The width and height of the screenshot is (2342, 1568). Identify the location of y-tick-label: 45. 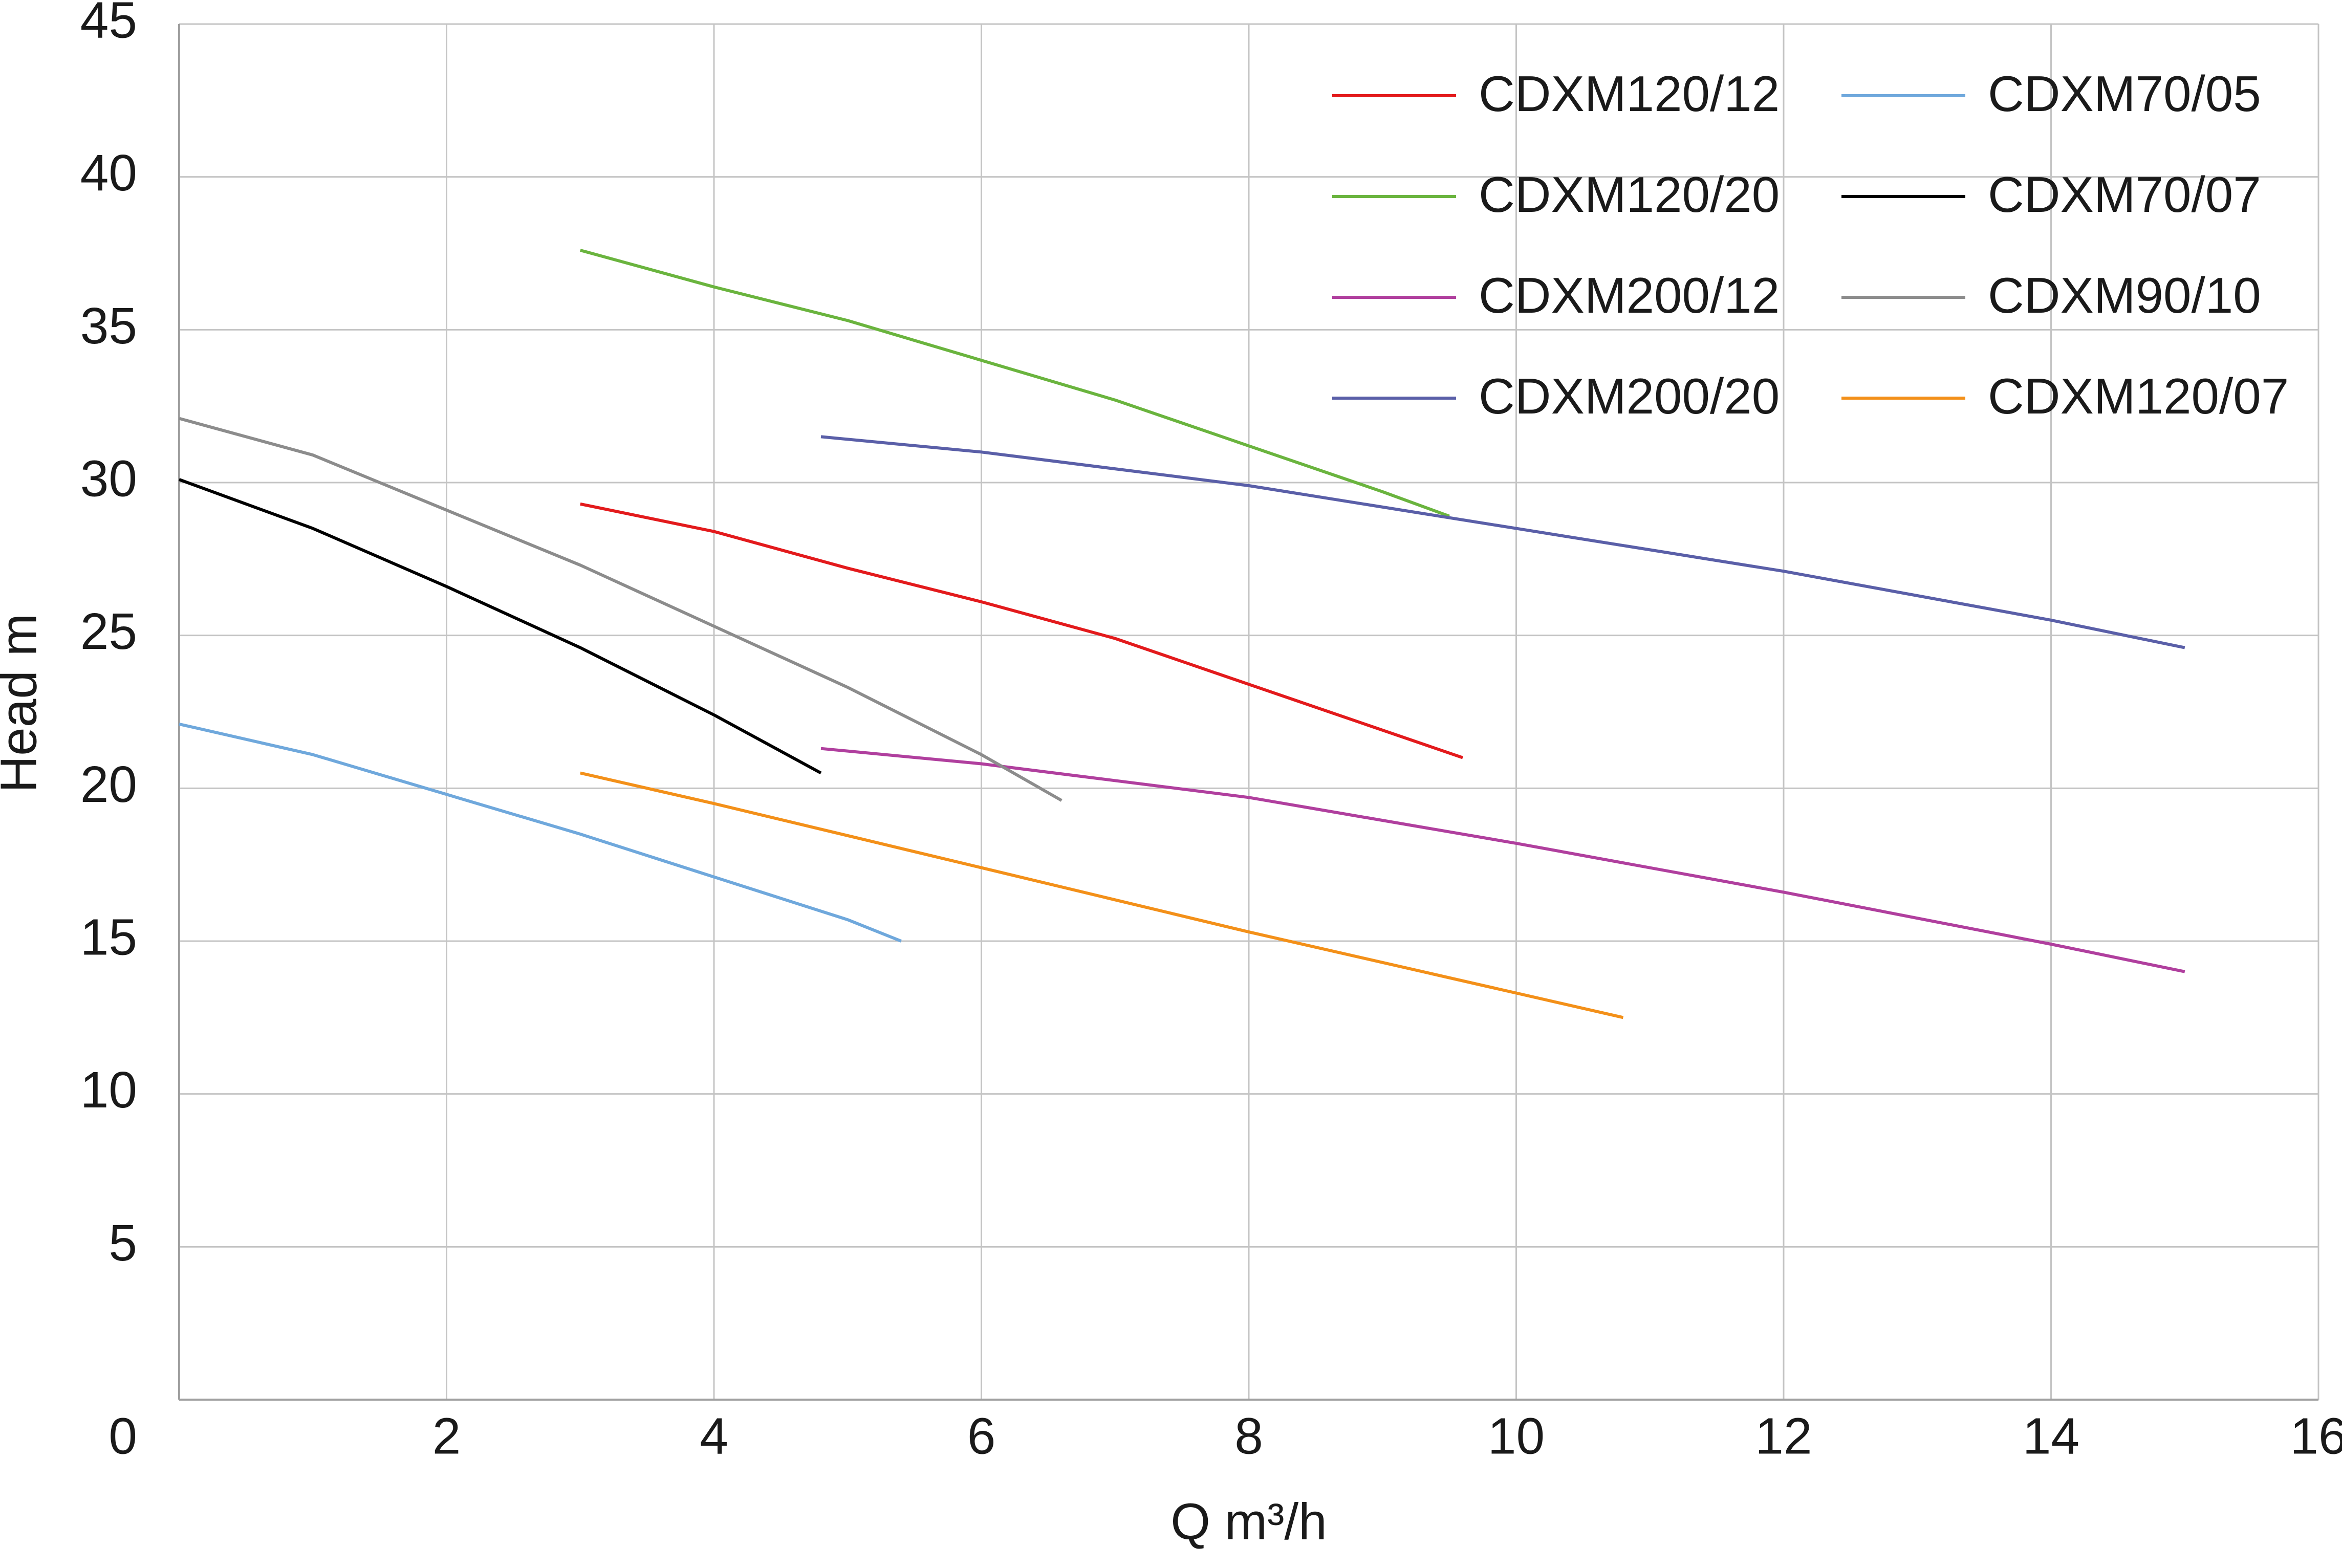
(108, 24).